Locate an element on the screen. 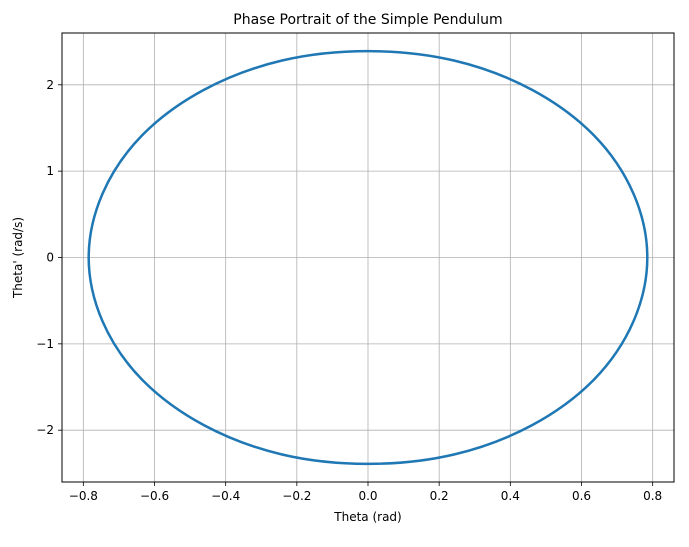 Image resolution: width=689 pixels, height=547 pixels. x-tick-label: −0.4 is located at coordinates (225, 496).